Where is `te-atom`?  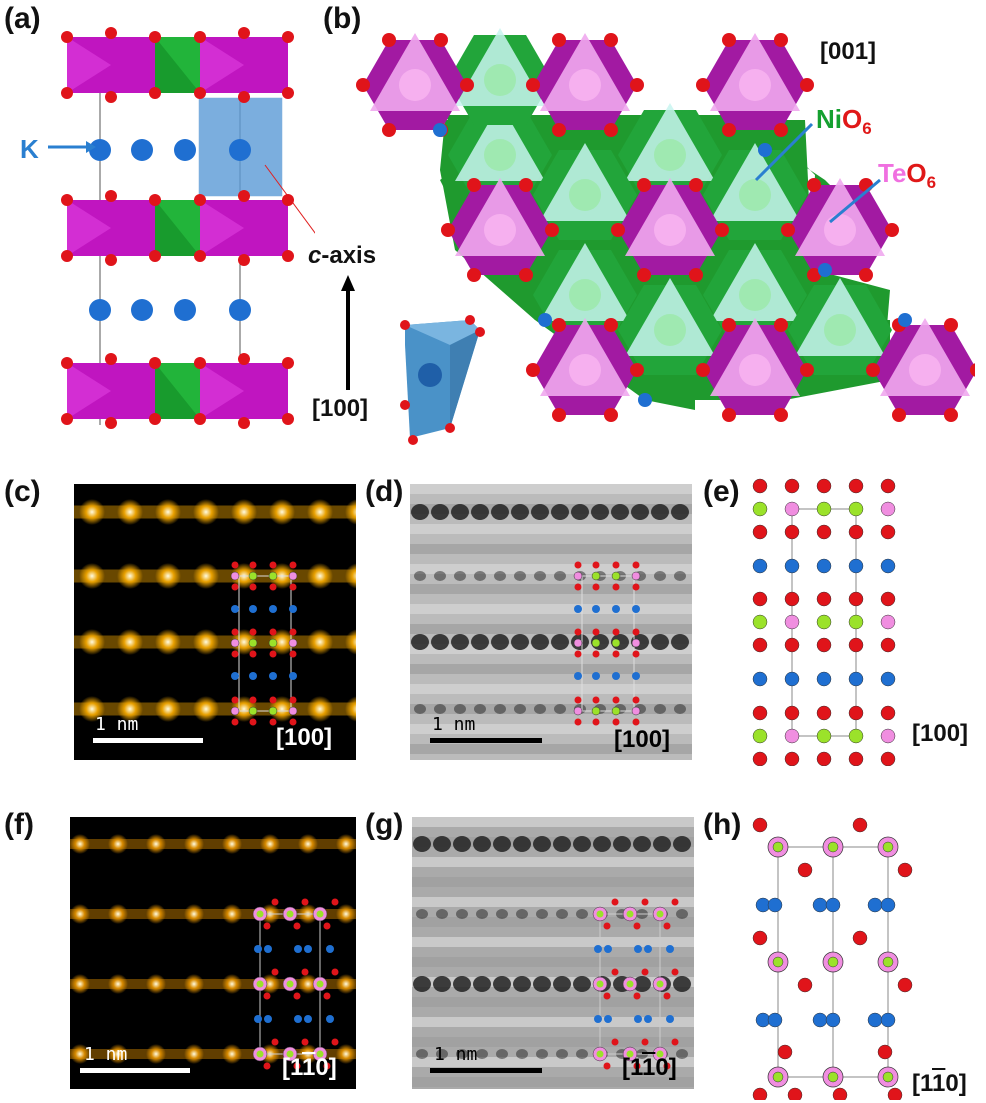 te-atom is located at coordinates (500, 230).